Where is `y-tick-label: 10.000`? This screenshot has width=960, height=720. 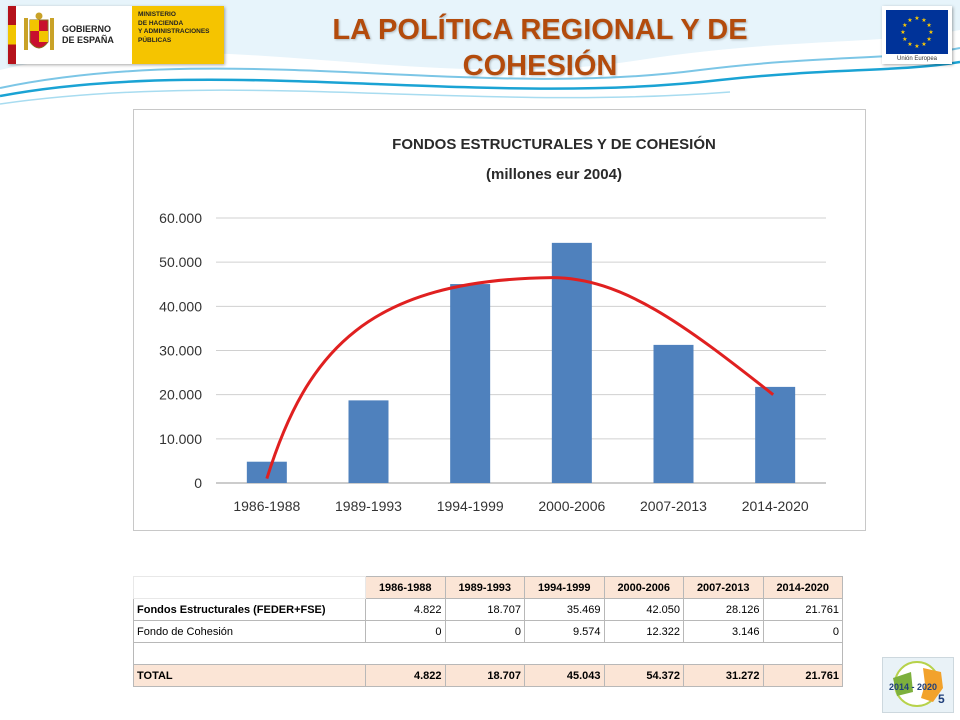 y-tick-label: 10.000 is located at coordinates (180, 439).